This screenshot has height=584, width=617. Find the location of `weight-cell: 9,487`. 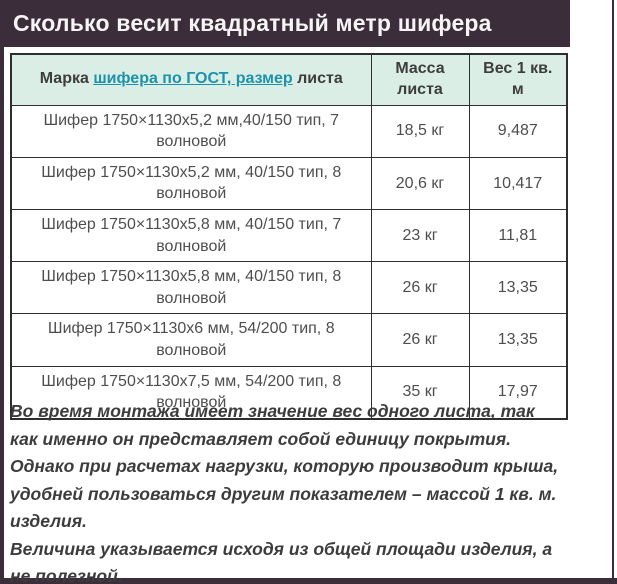

weight-cell: 9,487 is located at coordinates (518, 131).